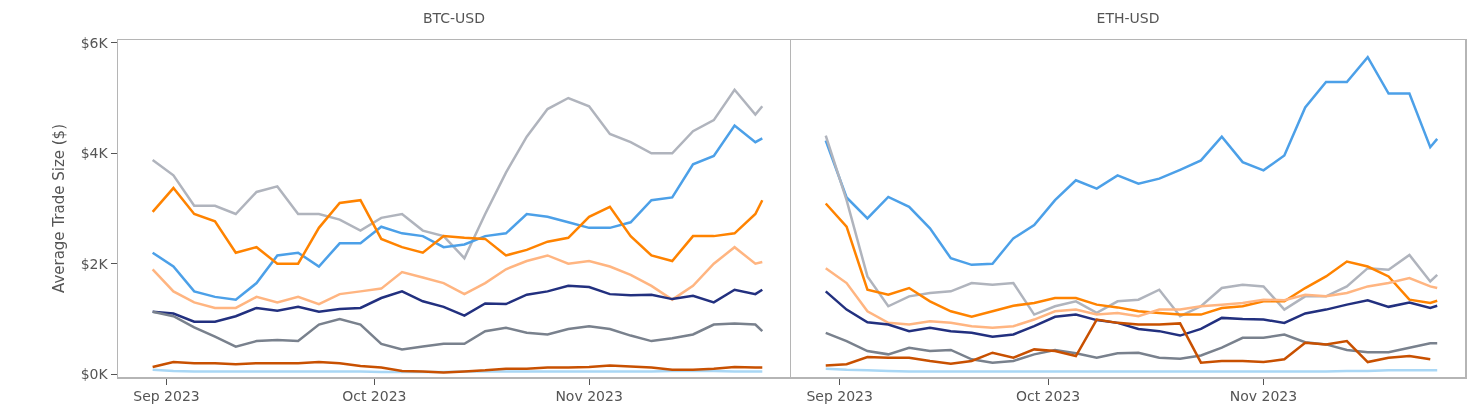  I want to click on y-tick-label: $4K, so click(94, 153).